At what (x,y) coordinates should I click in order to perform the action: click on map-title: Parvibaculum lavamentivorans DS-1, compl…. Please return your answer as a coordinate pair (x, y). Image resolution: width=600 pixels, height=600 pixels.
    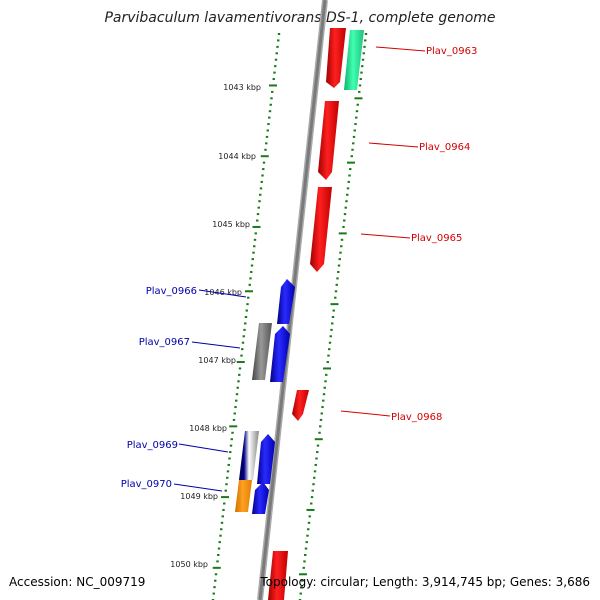
    Looking at the image, I should click on (300, 18).